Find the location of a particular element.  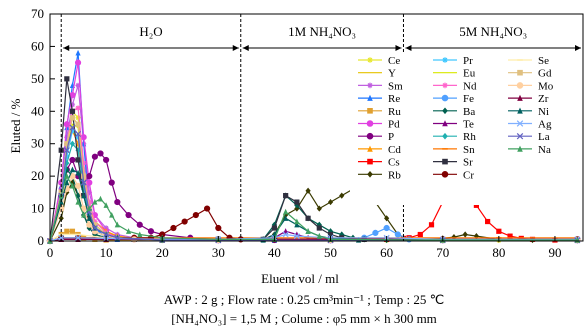

legend-item-re: Re is located at coordinates (379, 99).